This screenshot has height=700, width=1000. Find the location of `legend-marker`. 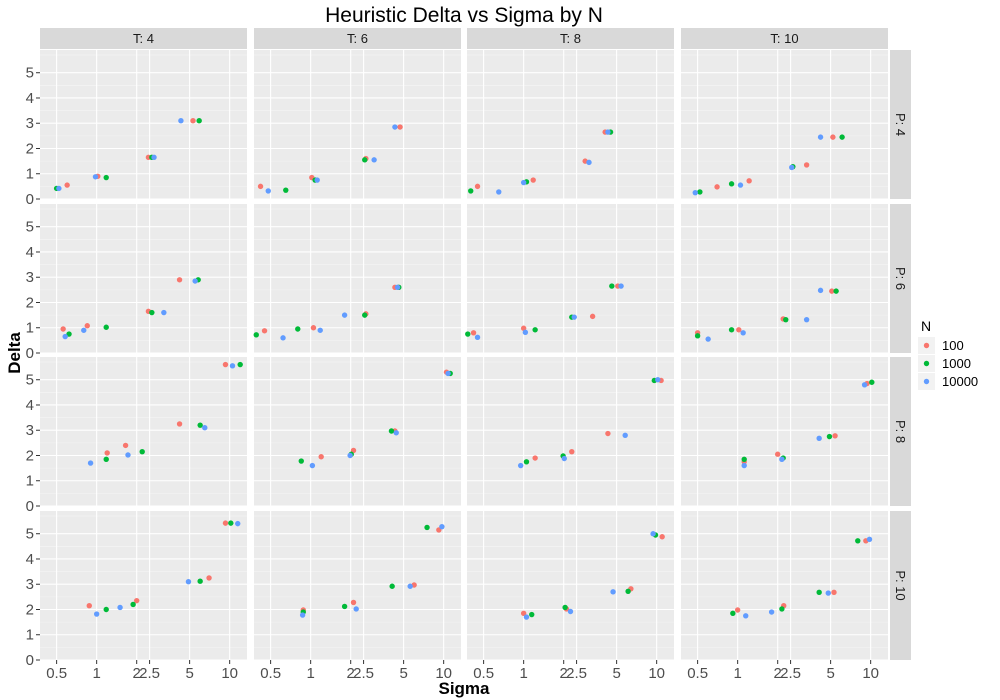

legend-marker is located at coordinates (926, 363).